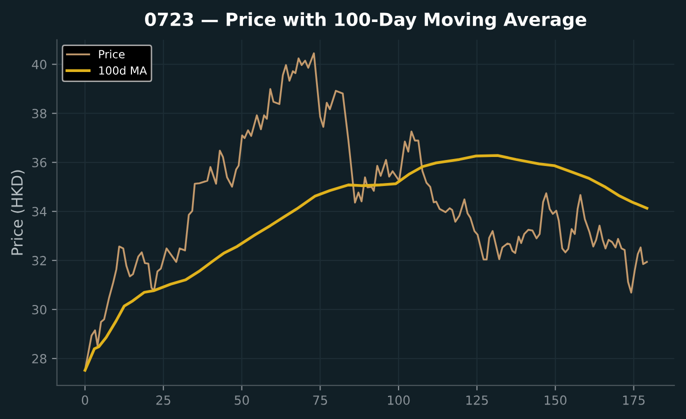 The image size is (686, 419). Describe the element at coordinates (555, 400) in the screenshot. I see `x-tick-label: 150` at that location.